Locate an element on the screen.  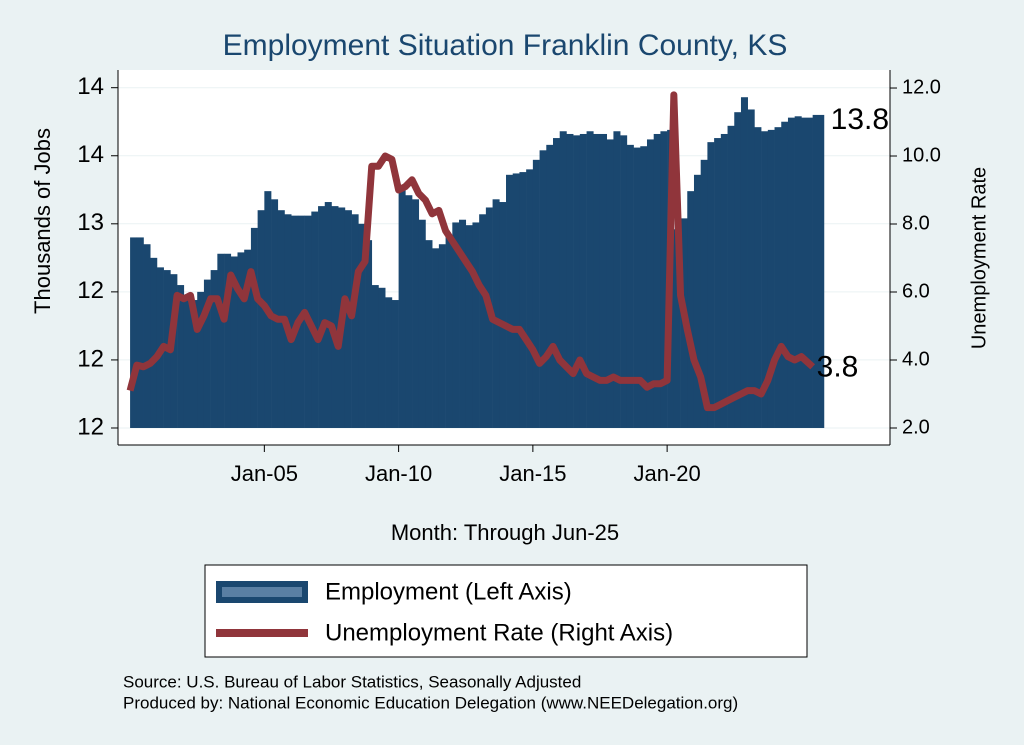
y-axis-title: Thousands of Jobs is located at coordinates (42, 221).